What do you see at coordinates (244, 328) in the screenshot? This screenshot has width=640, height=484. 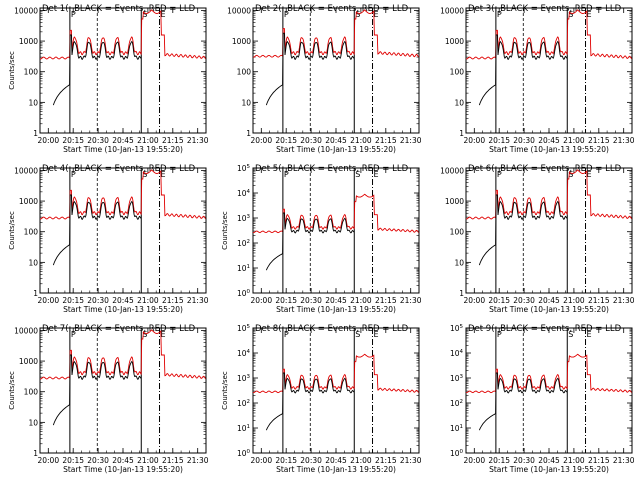 I see `y-tick-label: 105` at bounding box center [244, 328].